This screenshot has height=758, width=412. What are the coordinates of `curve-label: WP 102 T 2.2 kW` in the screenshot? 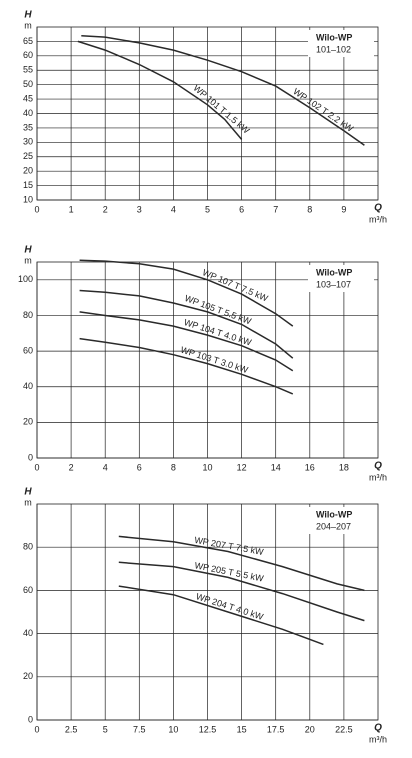 It's located at (323, 110).